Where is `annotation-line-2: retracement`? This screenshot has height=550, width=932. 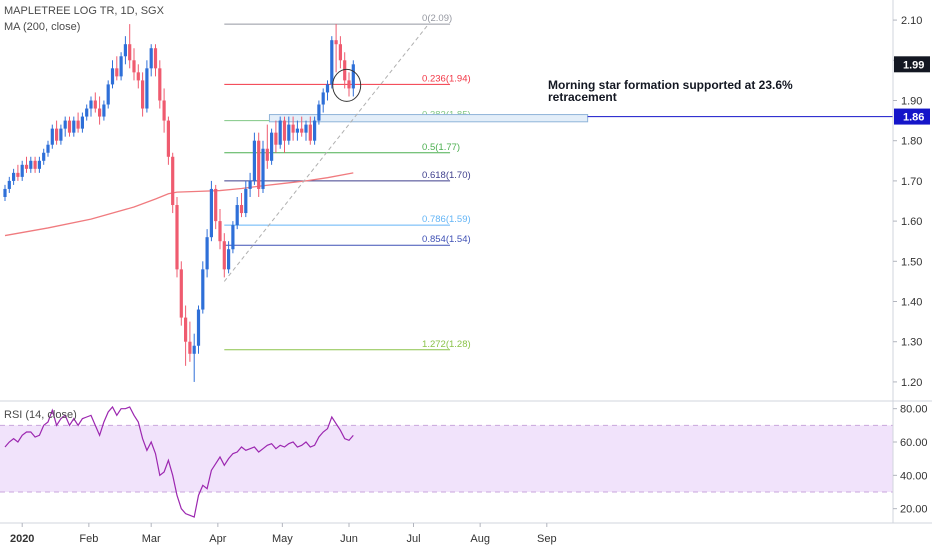
annotation-line-2: retracement is located at coordinates (582, 97).